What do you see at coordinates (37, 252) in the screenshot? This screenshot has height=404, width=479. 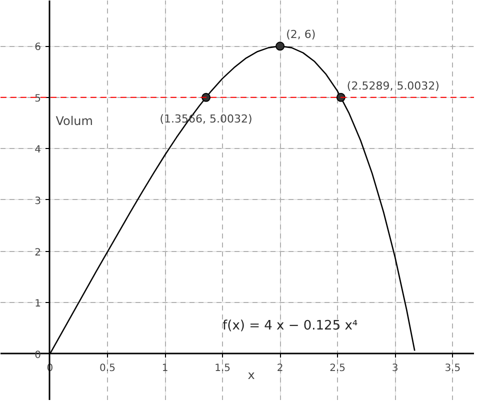 I see `y-tick-label: 2` at bounding box center [37, 252].